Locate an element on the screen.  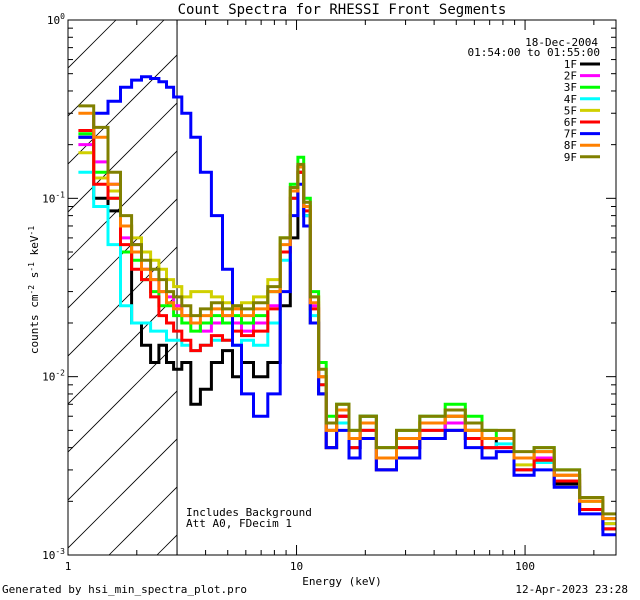
legend-item: 8F is located at coordinates (582, 145).